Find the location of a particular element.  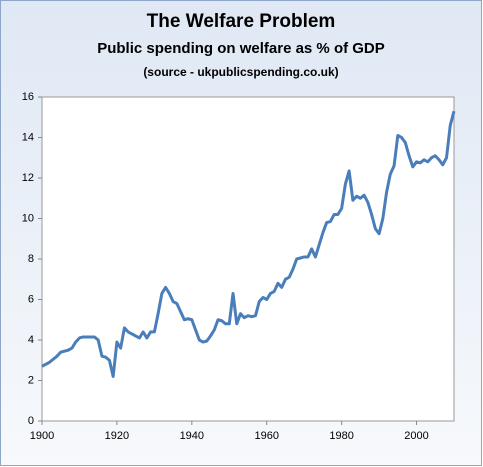

x-tick-label: 1900 is located at coordinates (42, 436).